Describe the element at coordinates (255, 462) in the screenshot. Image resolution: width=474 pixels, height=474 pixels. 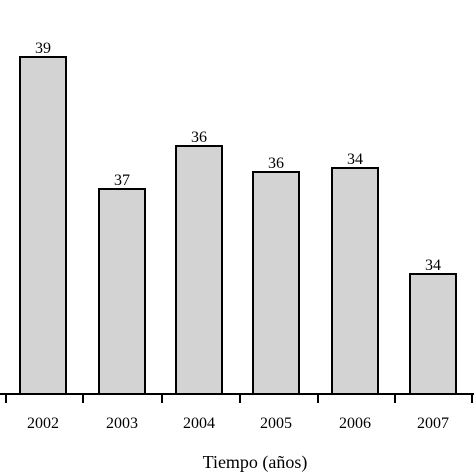
I see `x-axis-title: Tiempo (años)` at that location.